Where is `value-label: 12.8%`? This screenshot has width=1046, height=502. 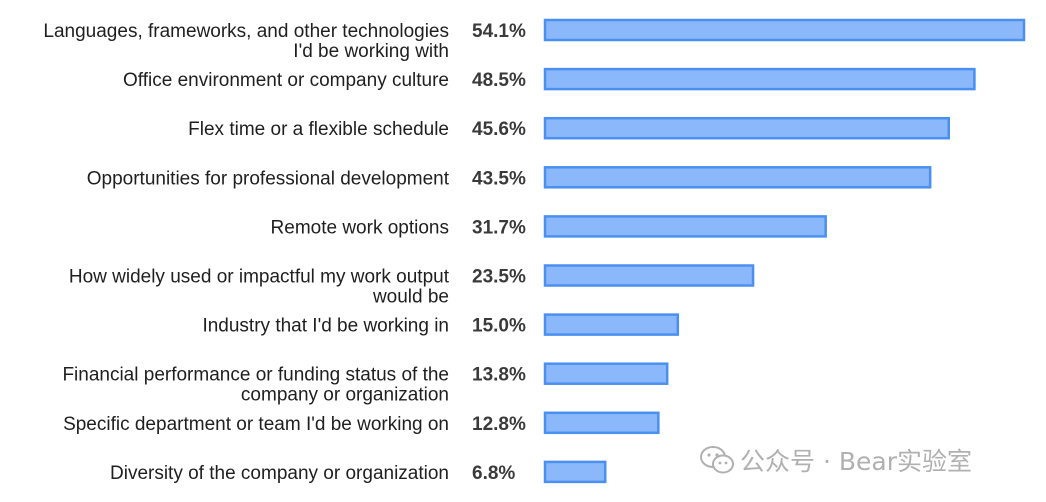 value-label: 12.8% is located at coordinates (499, 424).